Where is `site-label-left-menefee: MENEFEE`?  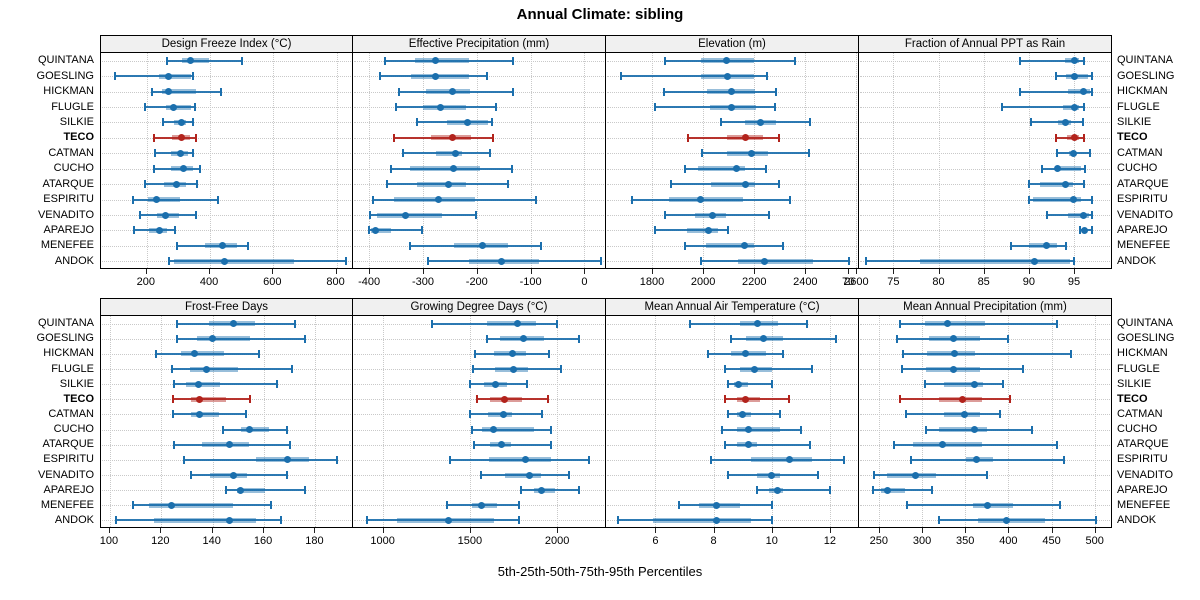 site-label-left-menefee: MENEFEE is located at coordinates (67, 504).